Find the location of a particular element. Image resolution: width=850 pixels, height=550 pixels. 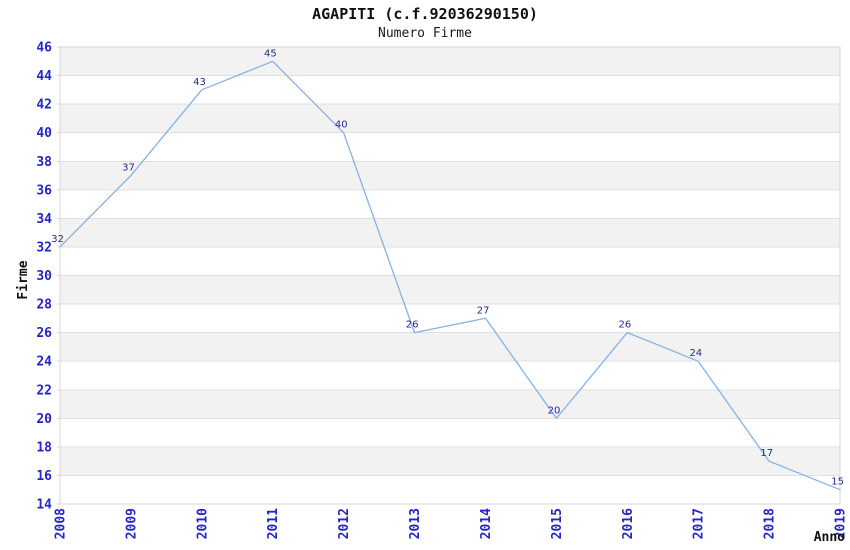

y-tick-label: 28 is located at coordinates (44, 305).